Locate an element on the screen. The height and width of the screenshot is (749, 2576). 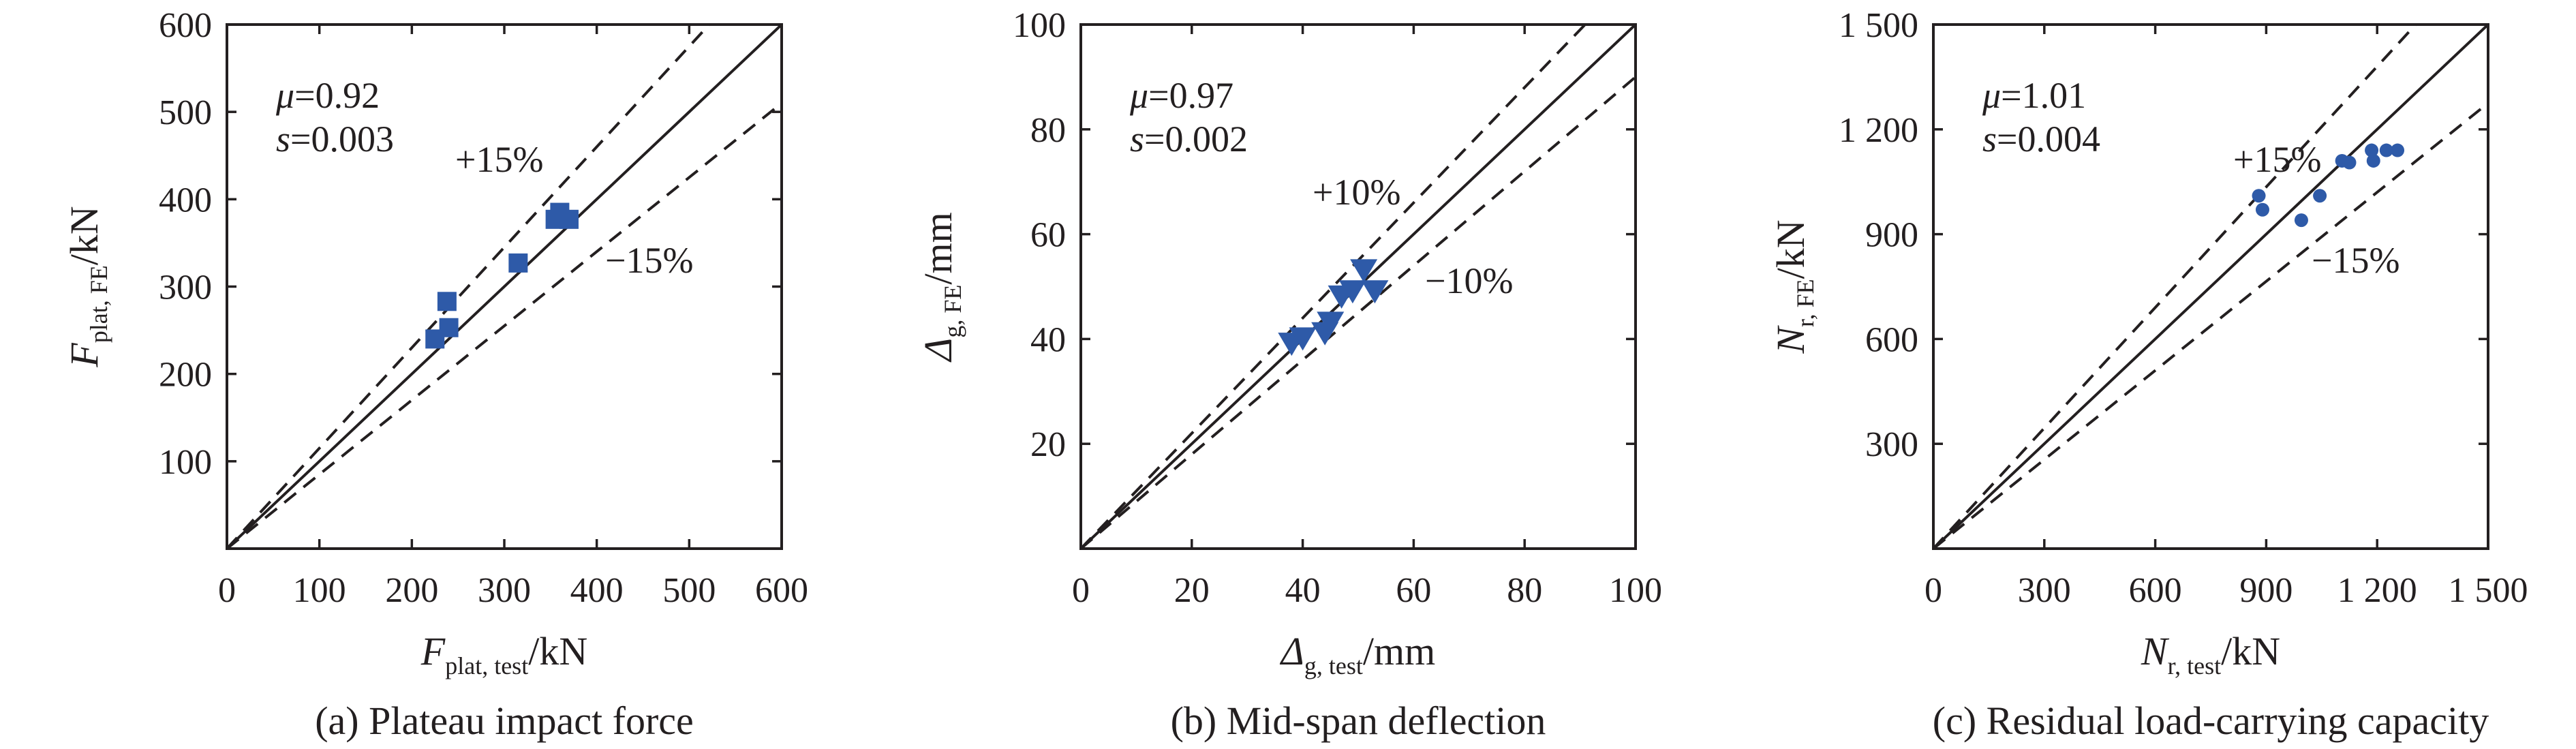
y-axis-symbol: Δ is located at coordinates (938, 350).